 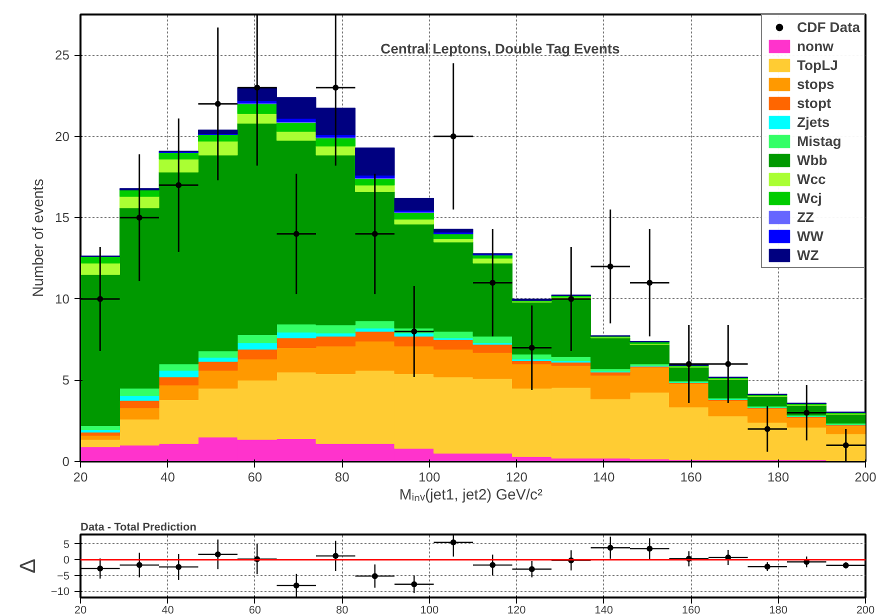 What do you see at coordinates (811, 179) in the screenshot?
I see `legend-label: Wcc` at bounding box center [811, 179].